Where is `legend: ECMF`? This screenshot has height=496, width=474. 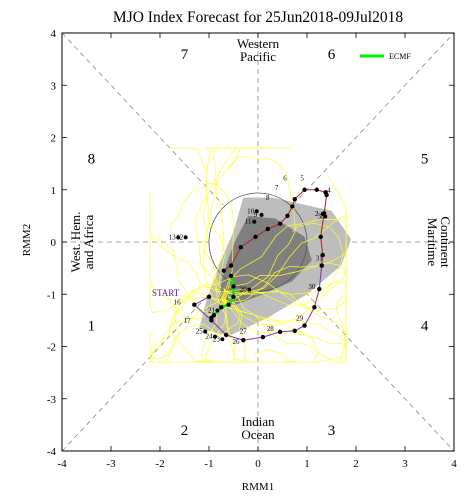
legend: ECMF is located at coordinates (385, 56).